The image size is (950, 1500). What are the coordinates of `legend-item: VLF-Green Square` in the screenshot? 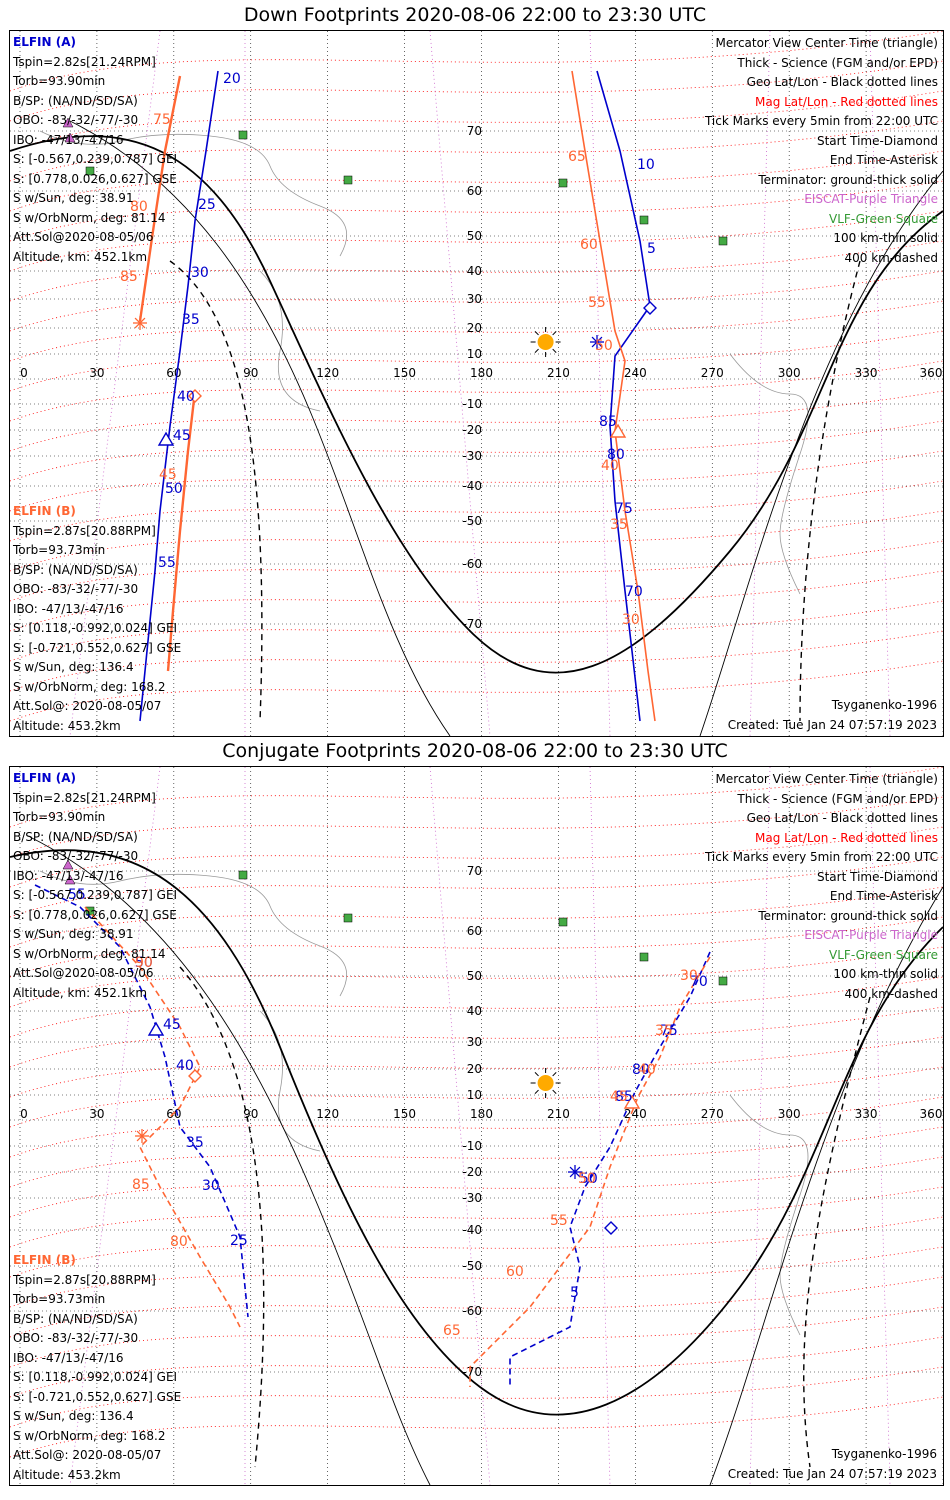 It's located at (883, 218).